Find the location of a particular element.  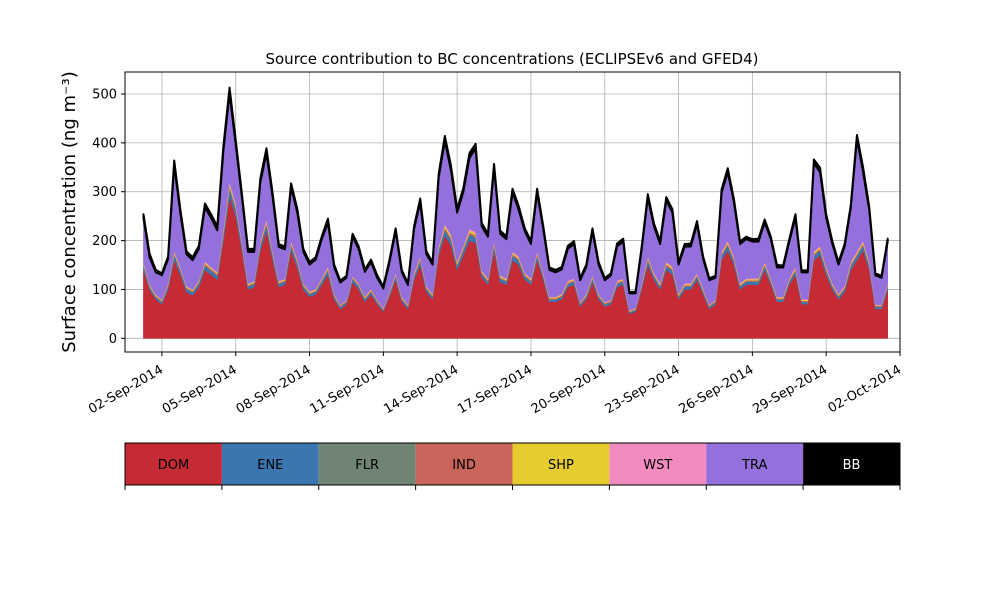

y-tick-label: 0 is located at coordinates (113, 339).